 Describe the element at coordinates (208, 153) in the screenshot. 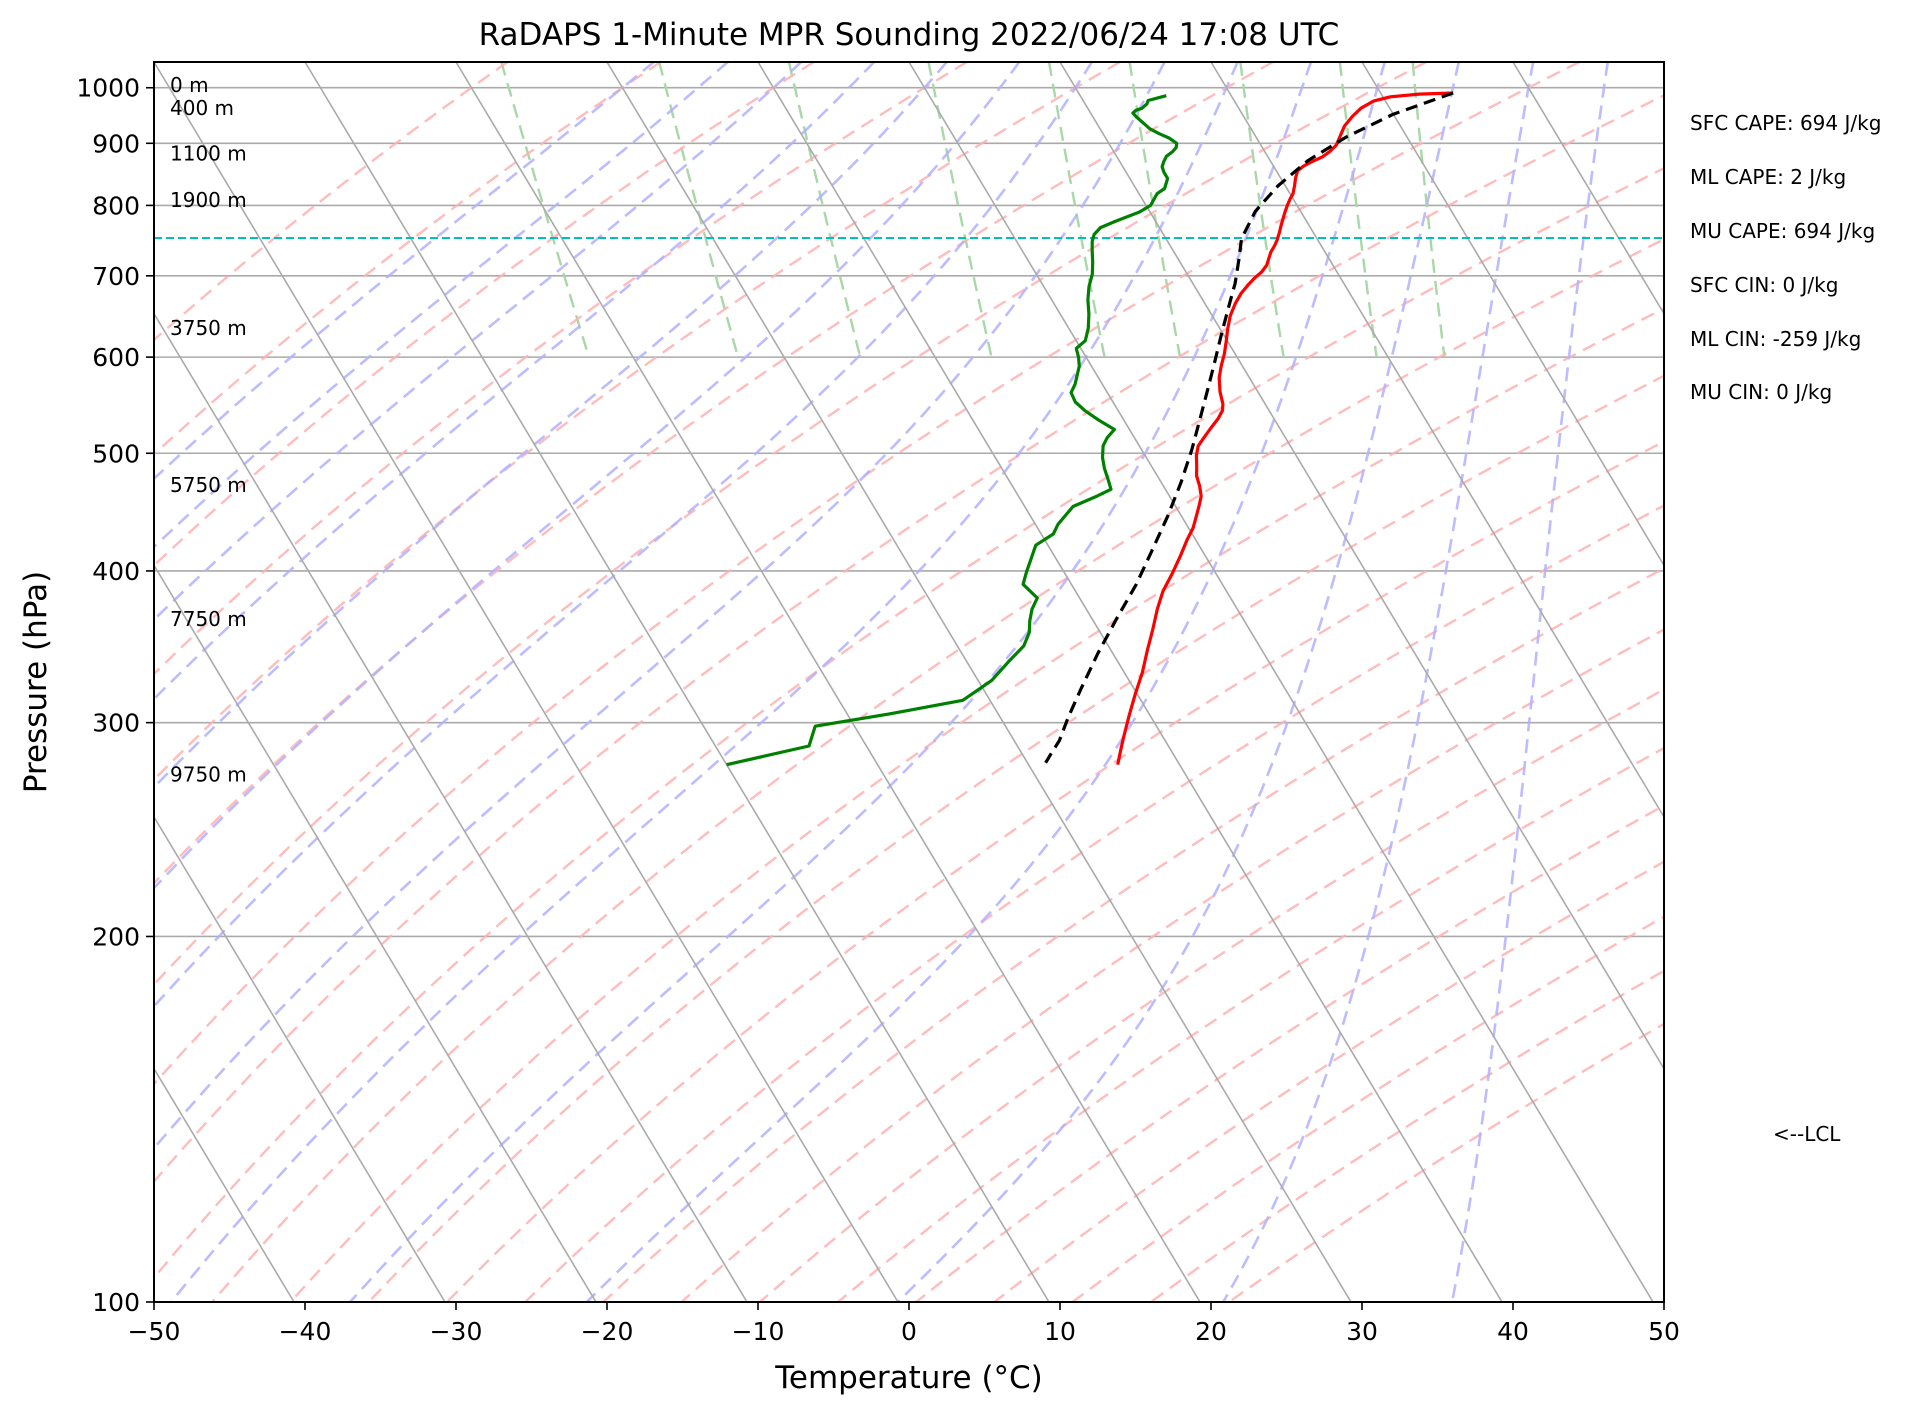

I see `height-label: 1100 m` at that location.